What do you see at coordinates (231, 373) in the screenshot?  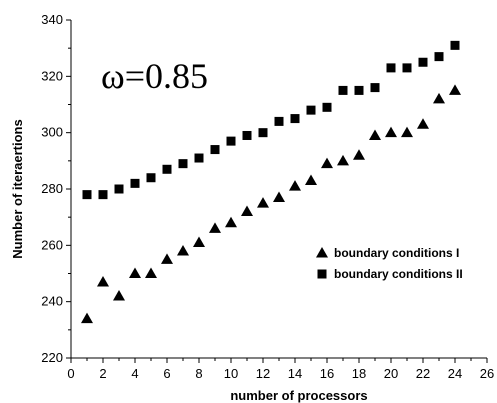 I see `x-tick-label: 10` at bounding box center [231, 373].